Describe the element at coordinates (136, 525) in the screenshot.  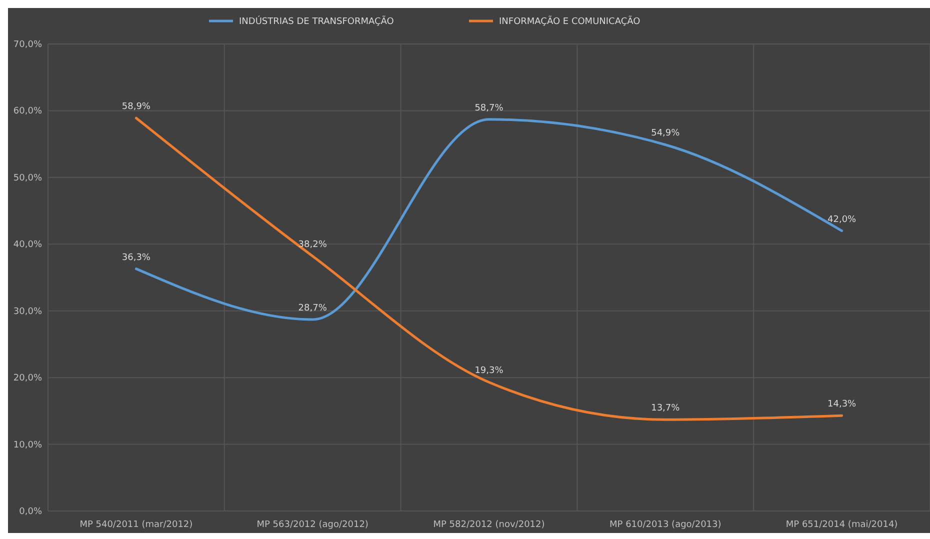
I see `x-tick-label: MP 540/2011 (mar/2012)` at that location.